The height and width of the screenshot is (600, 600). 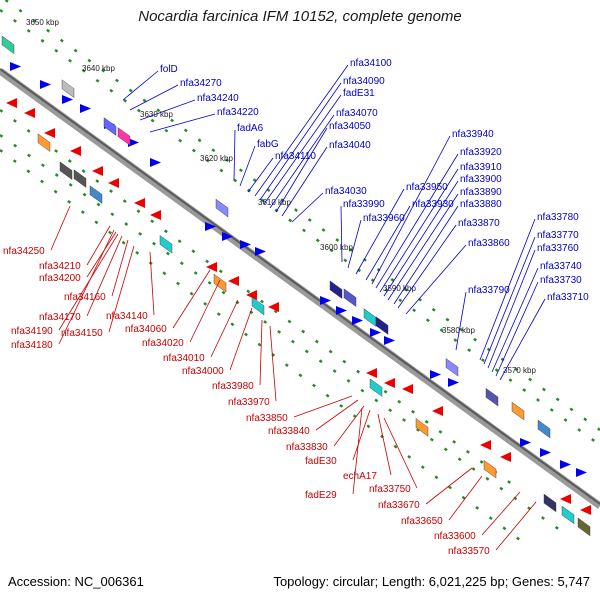 What do you see at coordinates (561, 280) in the screenshot?
I see `forward-gene-label: nfa33730` at bounding box center [561, 280].